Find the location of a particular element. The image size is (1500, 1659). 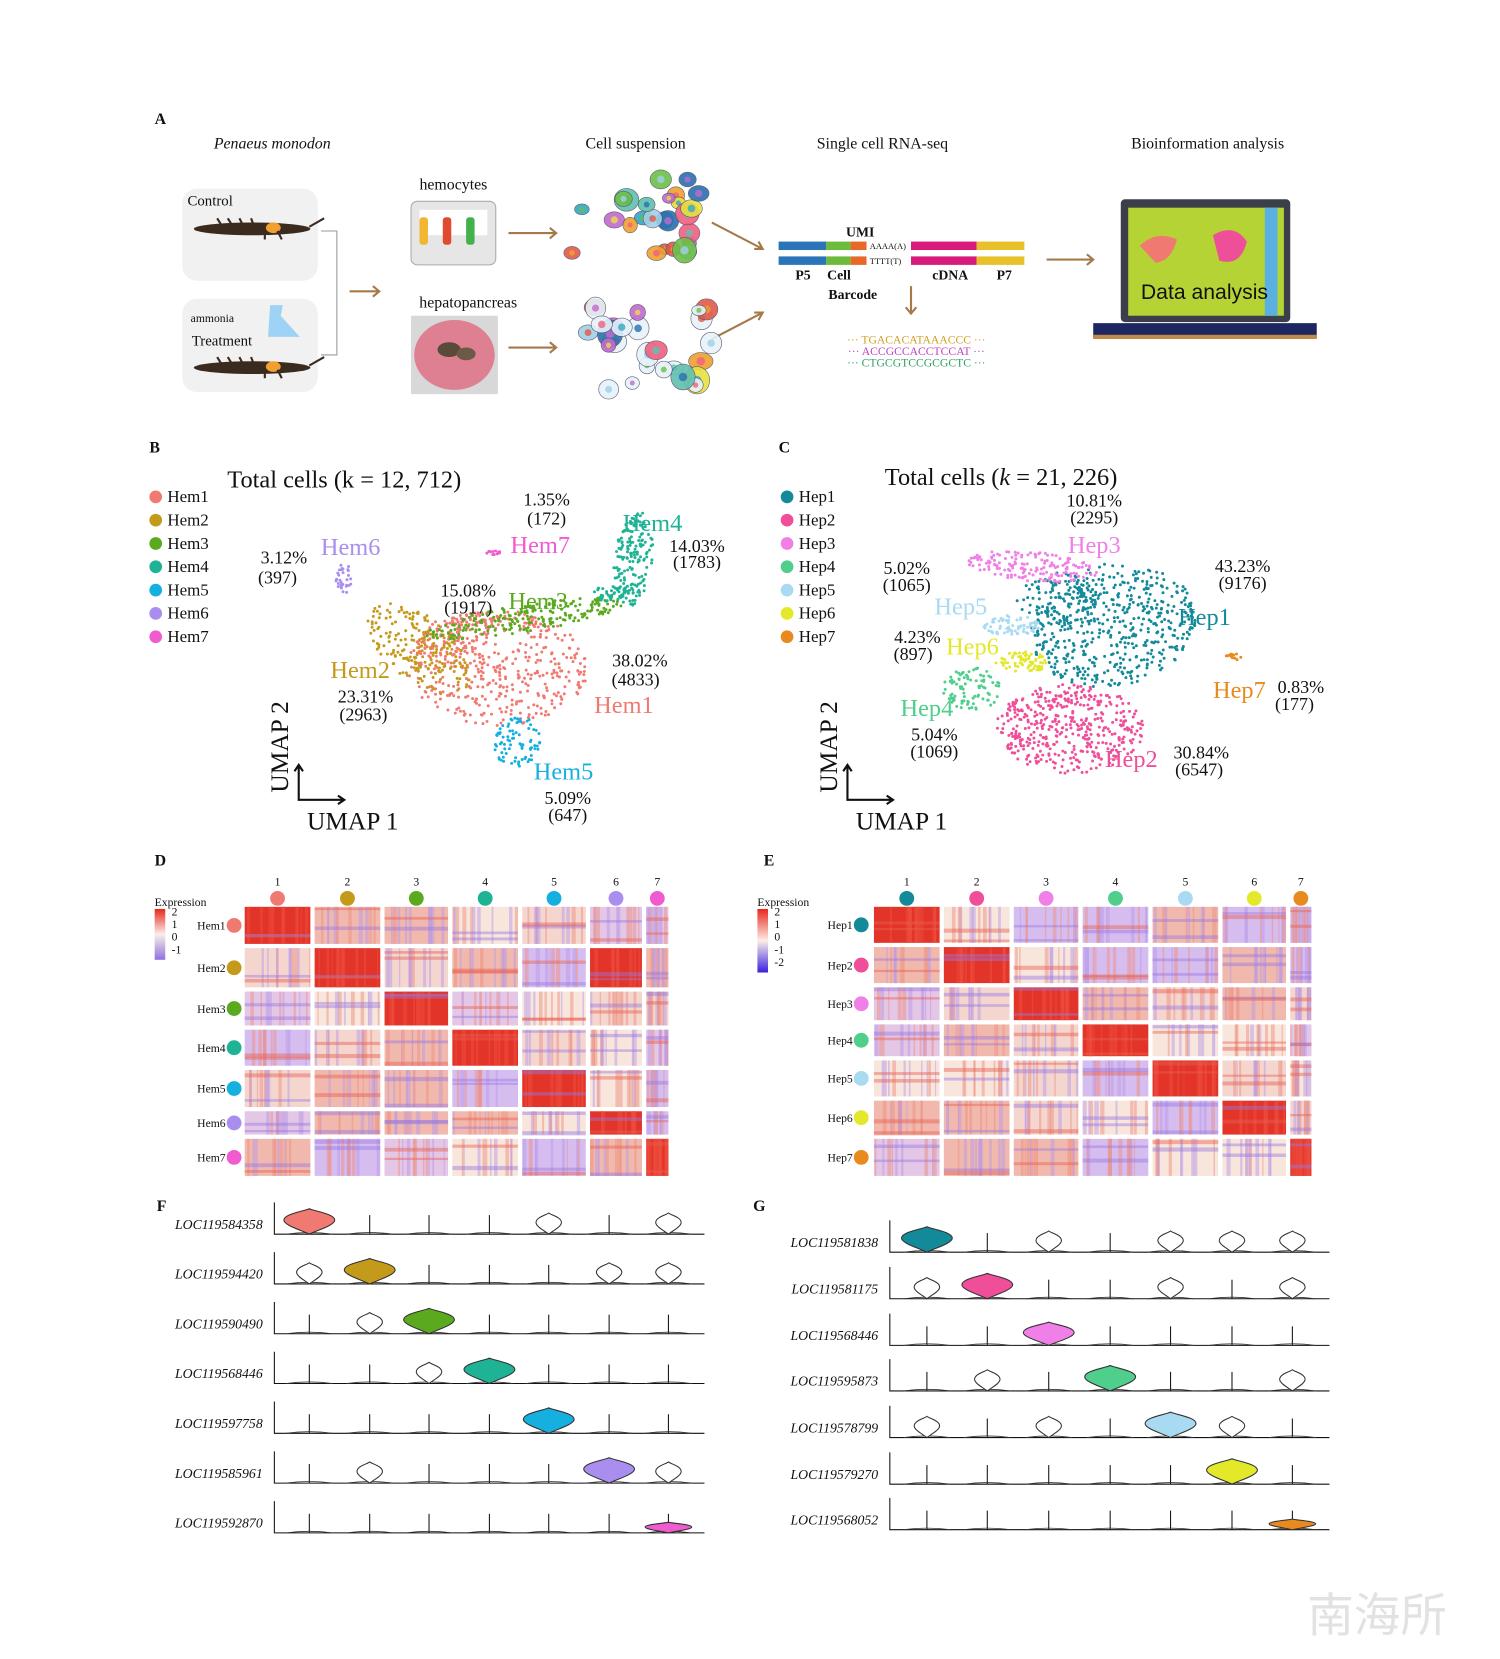

laptop is located at coordinates (1205, 269).